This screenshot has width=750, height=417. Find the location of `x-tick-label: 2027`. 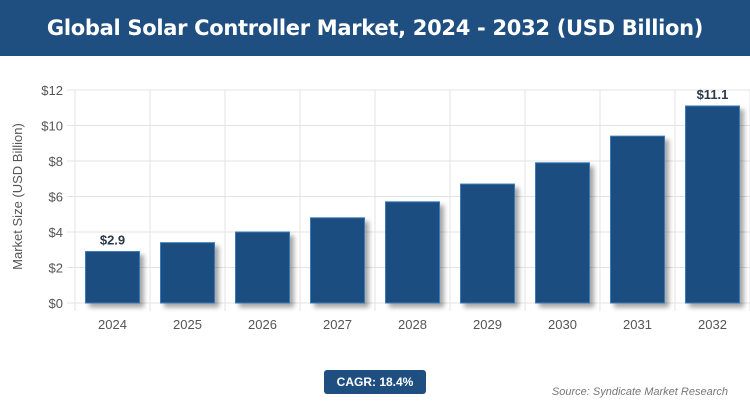

x-tick-label: 2027 is located at coordinates (337, 324).